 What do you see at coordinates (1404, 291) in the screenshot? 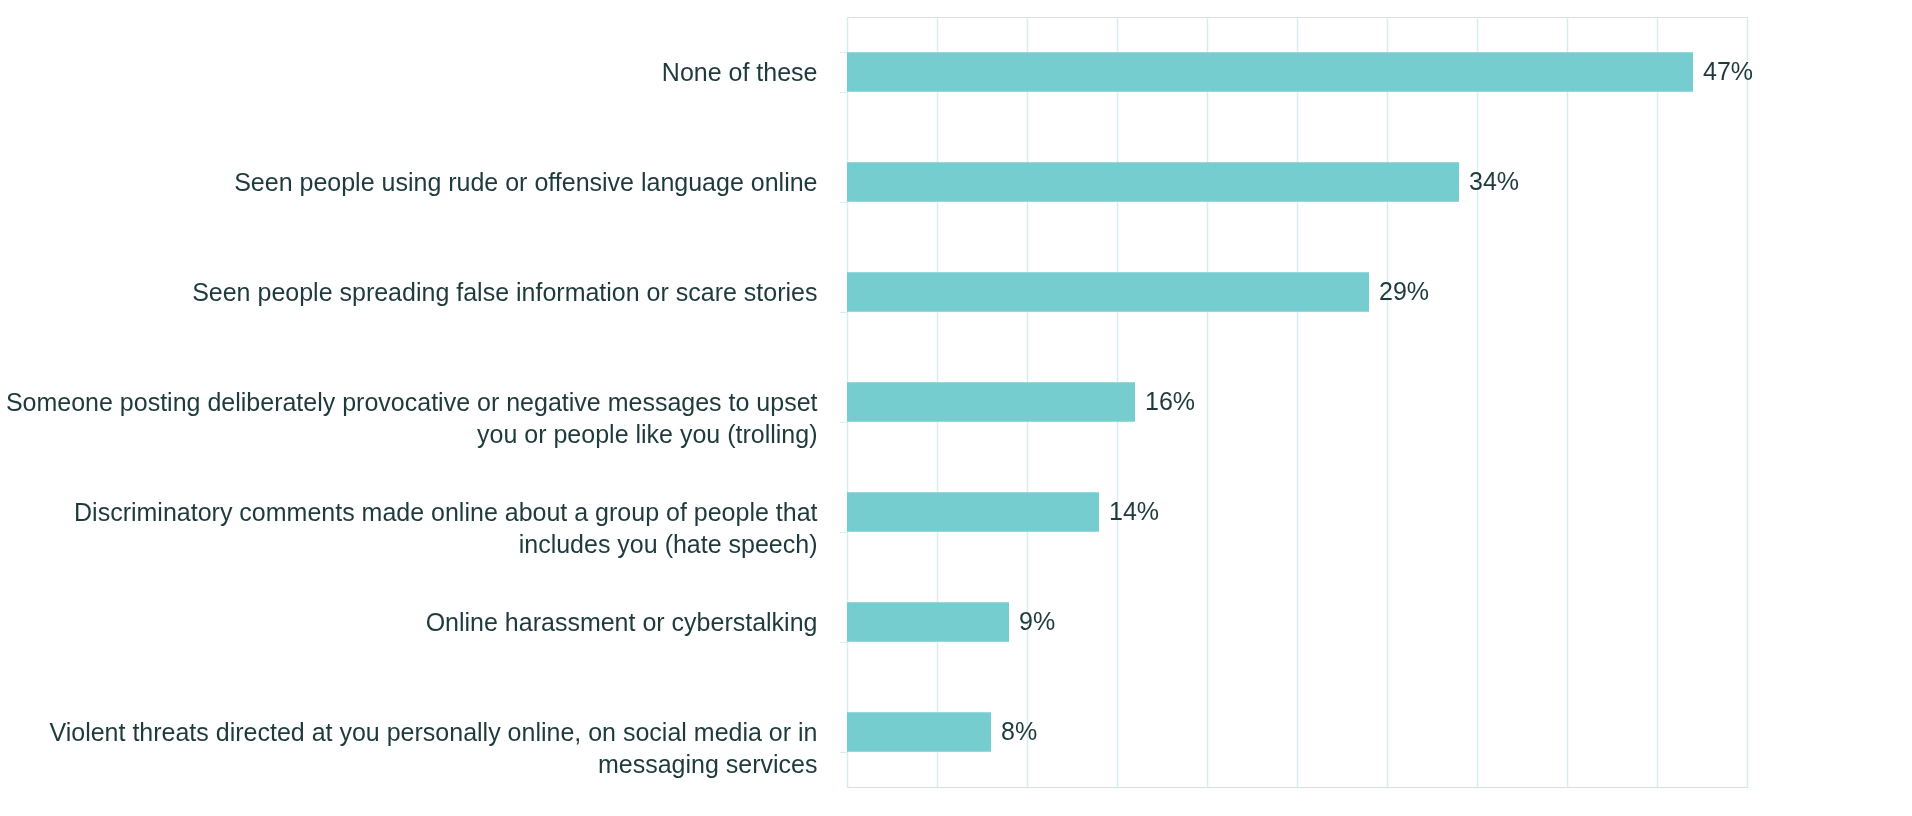
I see `data-label: 29%` at bounding box center [1404, 291].